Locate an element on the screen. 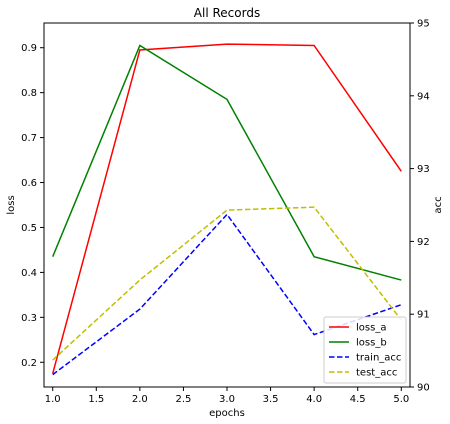  x-tick-label: 3.5 is located at coordinates (271, 399).